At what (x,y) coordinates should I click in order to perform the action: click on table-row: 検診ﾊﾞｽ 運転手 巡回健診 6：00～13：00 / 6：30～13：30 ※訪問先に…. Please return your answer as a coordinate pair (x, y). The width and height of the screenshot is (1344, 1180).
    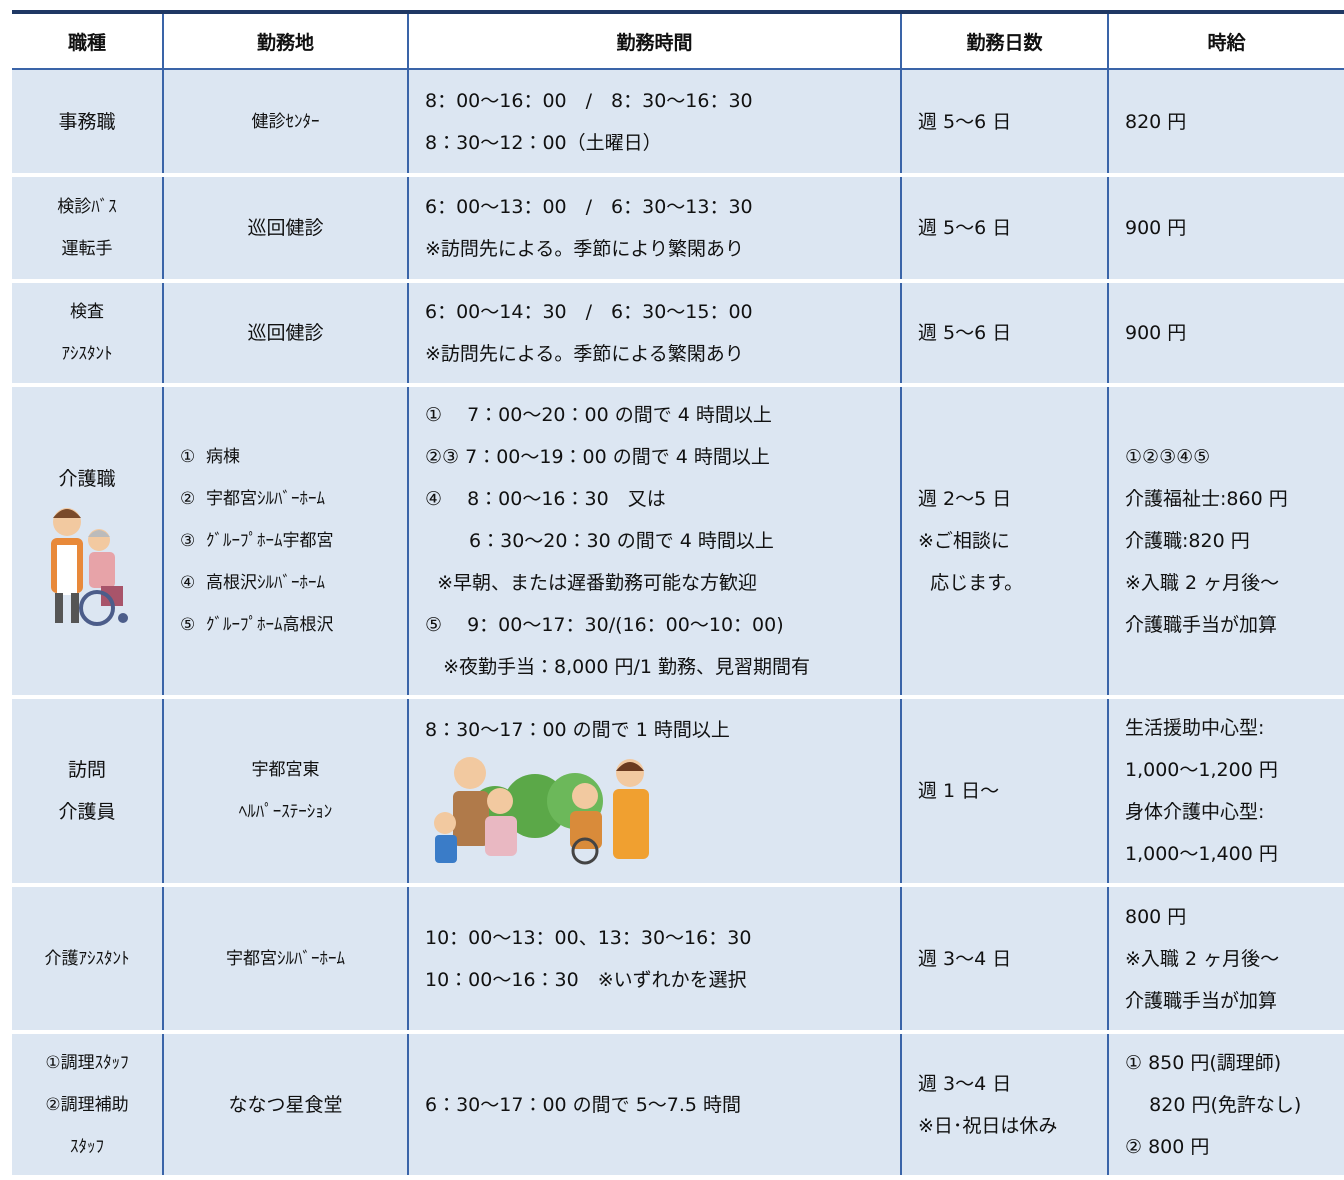
    Looking at the image, I should click on (678, 229).